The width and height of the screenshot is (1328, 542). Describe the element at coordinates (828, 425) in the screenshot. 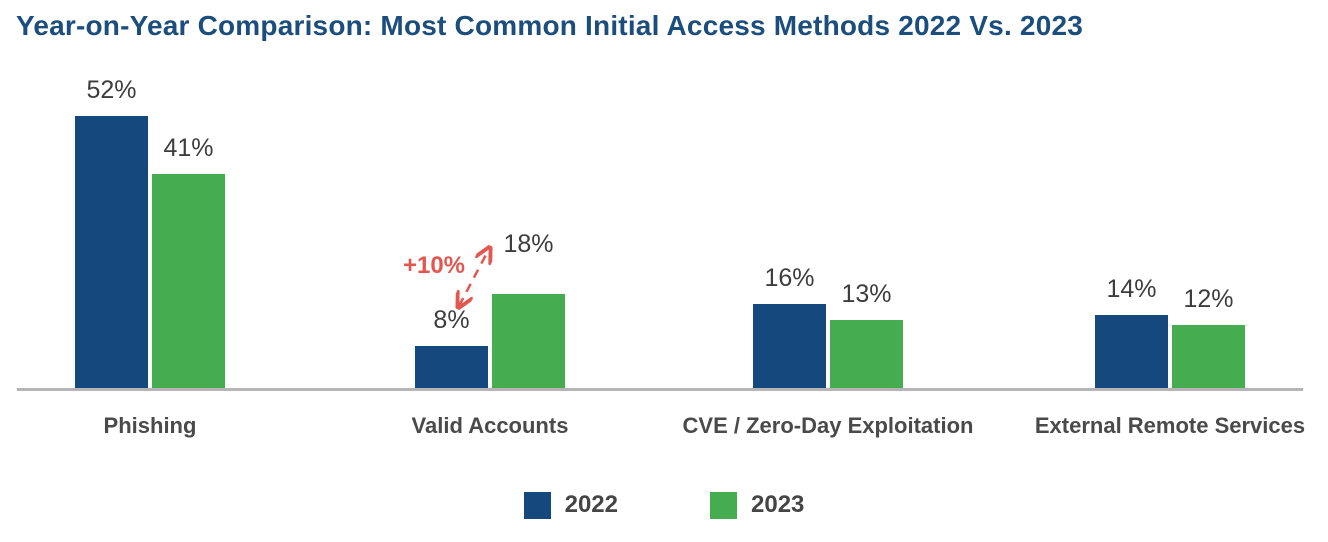

I see `category-label-cve-zero-day-exploitation: CVE / Zero-Day Exploitation` at that location.